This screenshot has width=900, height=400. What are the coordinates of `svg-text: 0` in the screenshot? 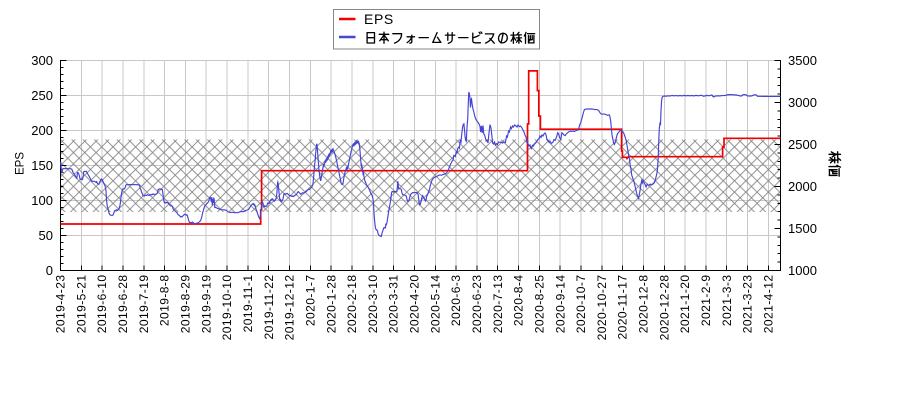 It's located at (49, 270).